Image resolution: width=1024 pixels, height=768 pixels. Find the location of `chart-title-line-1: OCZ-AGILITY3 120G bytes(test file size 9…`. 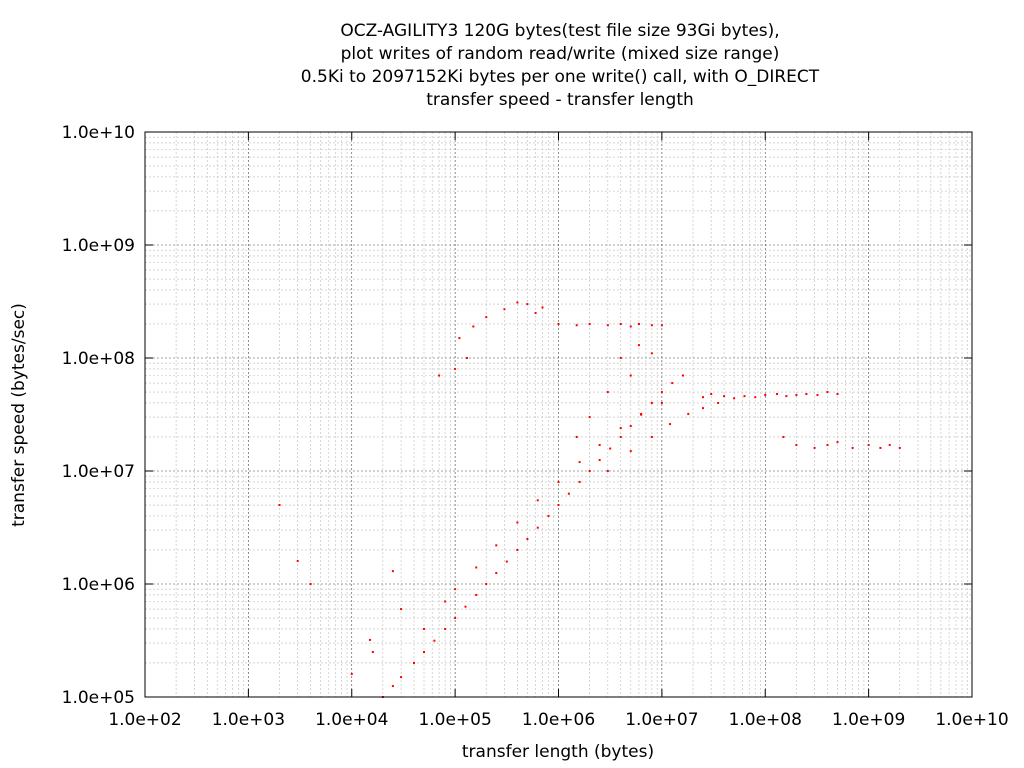

chart-title-line-1: OCZ-AGILITY3 120G bytes(test file size 9… is located at coordinates (559, 31).